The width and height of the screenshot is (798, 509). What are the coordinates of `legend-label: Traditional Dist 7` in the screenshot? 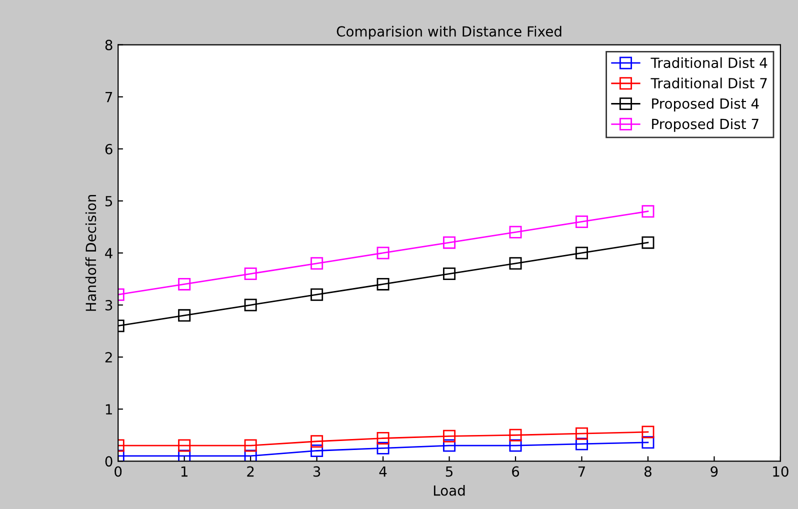 It's located at (708, 83).